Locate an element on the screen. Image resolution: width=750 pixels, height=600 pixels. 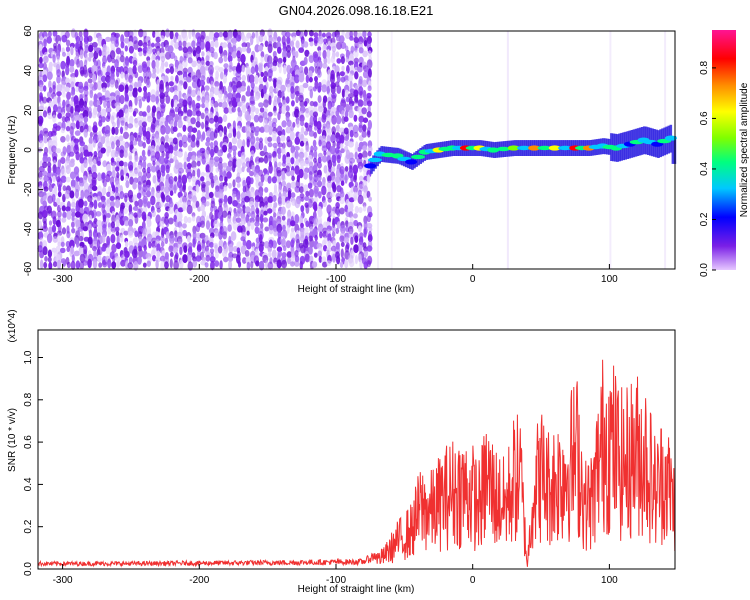
spectrogram-x-ticks: -300 -200 -100 0 100 is located at coordinates (335, 274).